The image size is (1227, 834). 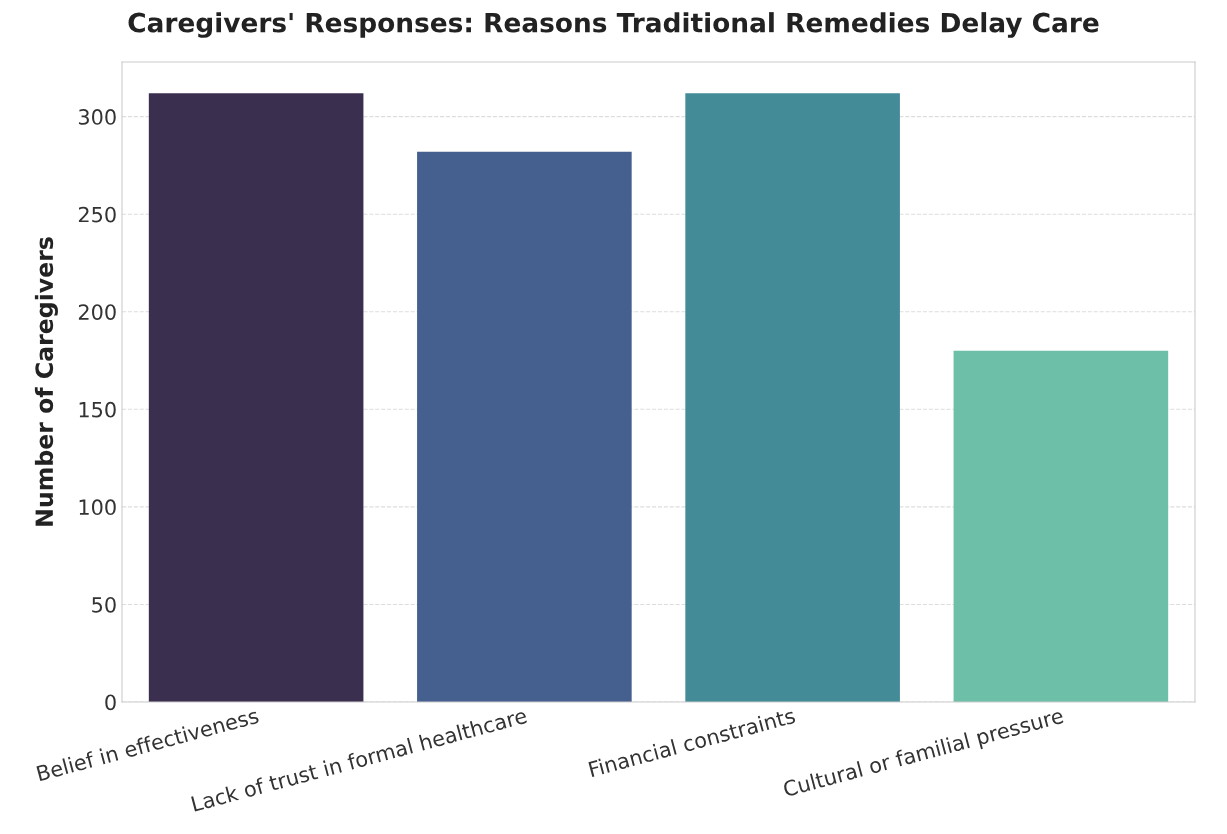 What do you see at coordinates (97, 507) in the screenshot?
I see `y-tick-label: 100` at bounding box center [97, 507].